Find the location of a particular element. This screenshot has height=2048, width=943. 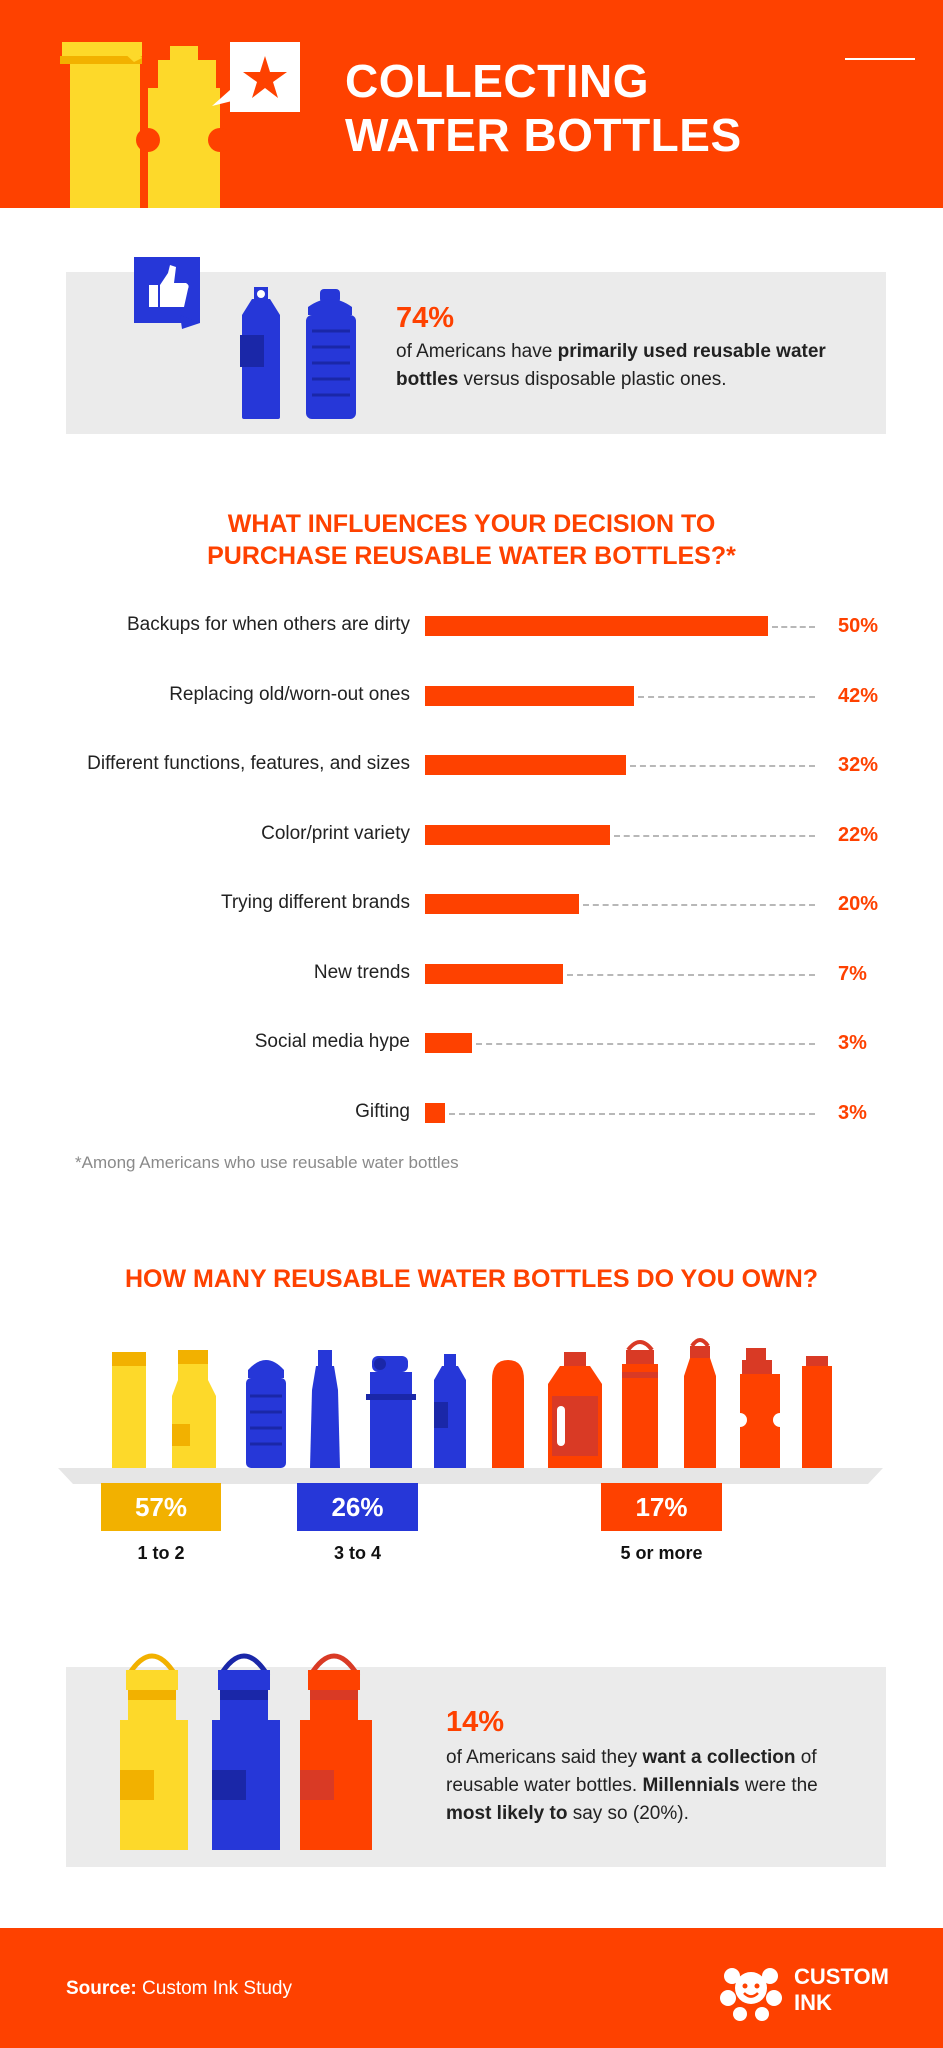

header-divider is located at coordinates (880, 59).